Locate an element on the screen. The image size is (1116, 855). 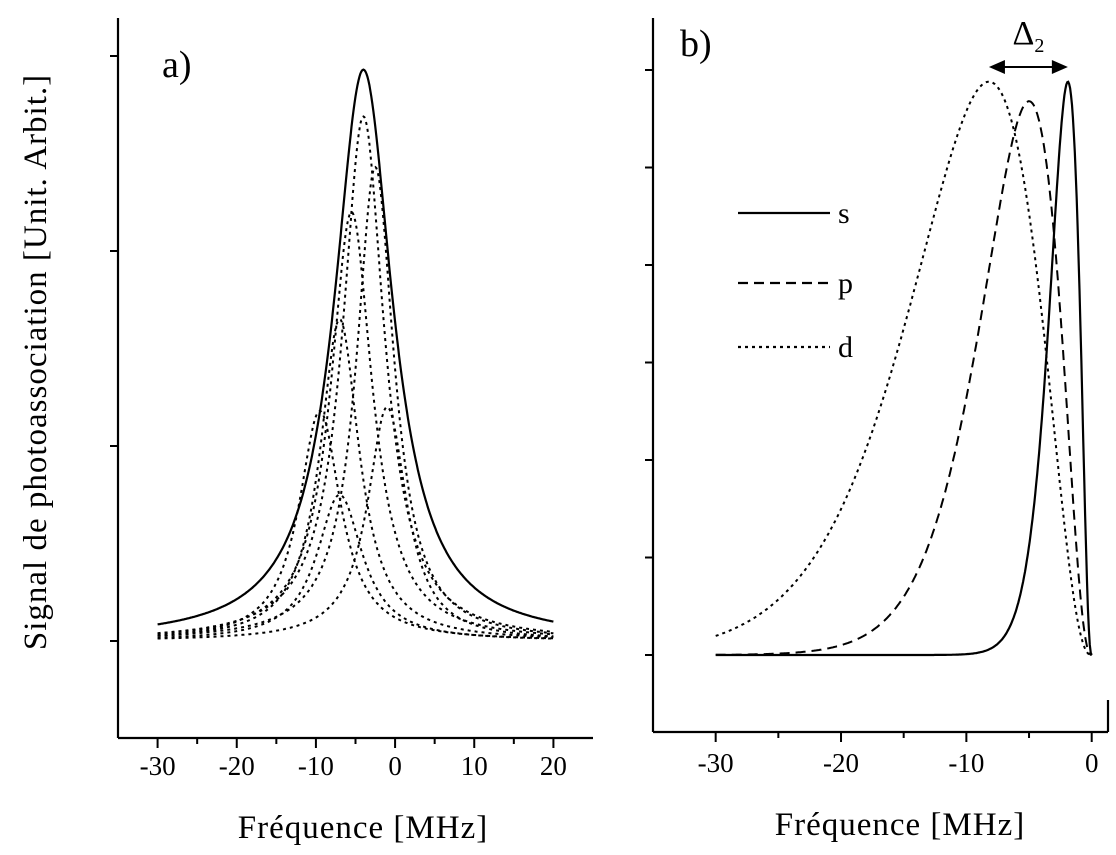
legend-label-s: s is located at coordinates (844, 213).